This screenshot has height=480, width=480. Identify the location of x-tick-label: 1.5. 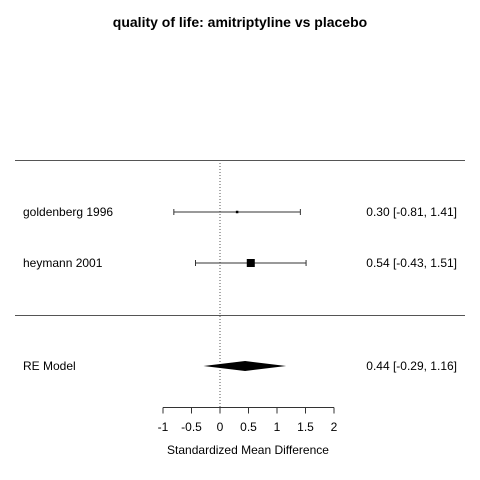
(305, 427).